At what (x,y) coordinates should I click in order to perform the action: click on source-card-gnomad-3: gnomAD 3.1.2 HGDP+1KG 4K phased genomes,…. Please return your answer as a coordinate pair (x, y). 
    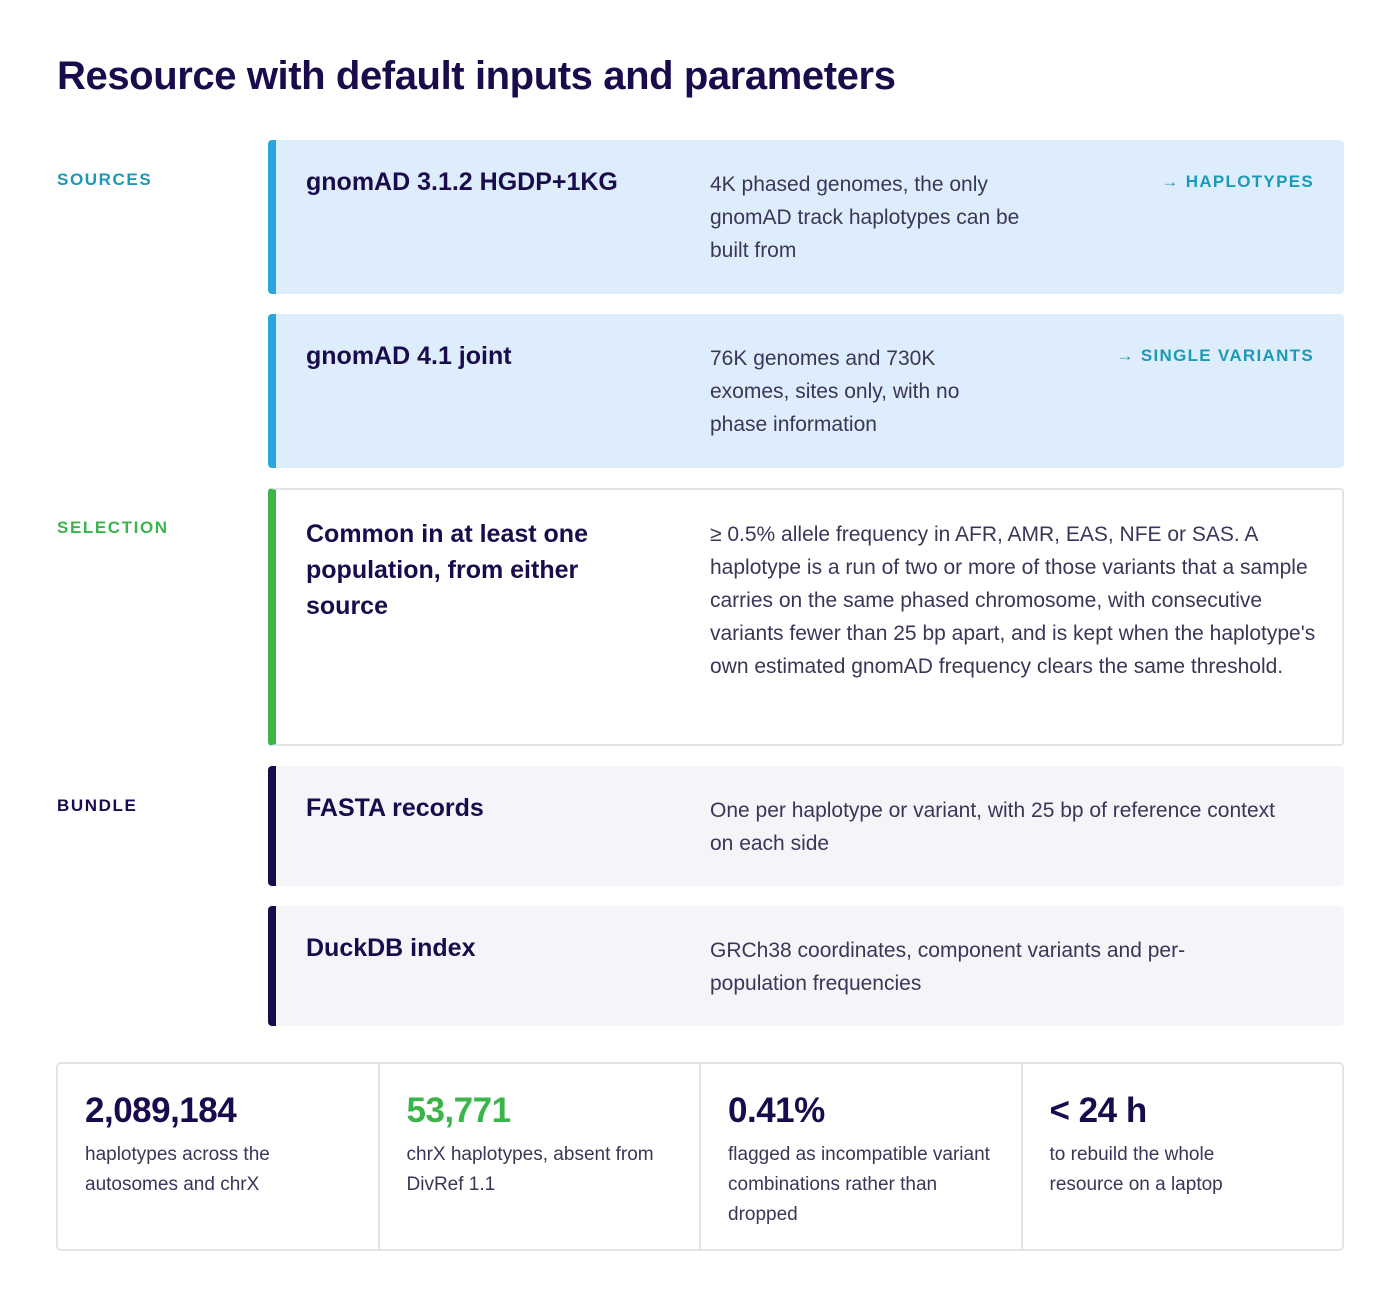
    Looking at the image, I should click on (806, 217).